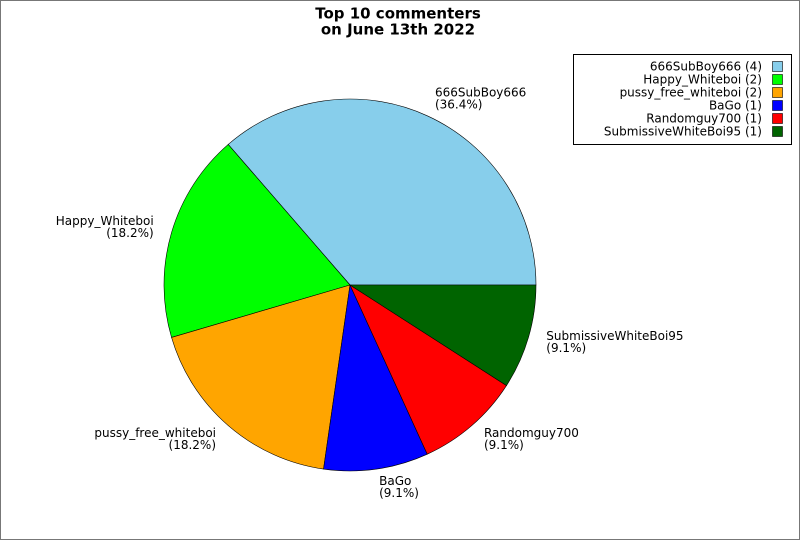 Image resolution: width=800 pixels, height=540 pixels. I want to click on legend-label: BaGo (1), so click(735, 106).